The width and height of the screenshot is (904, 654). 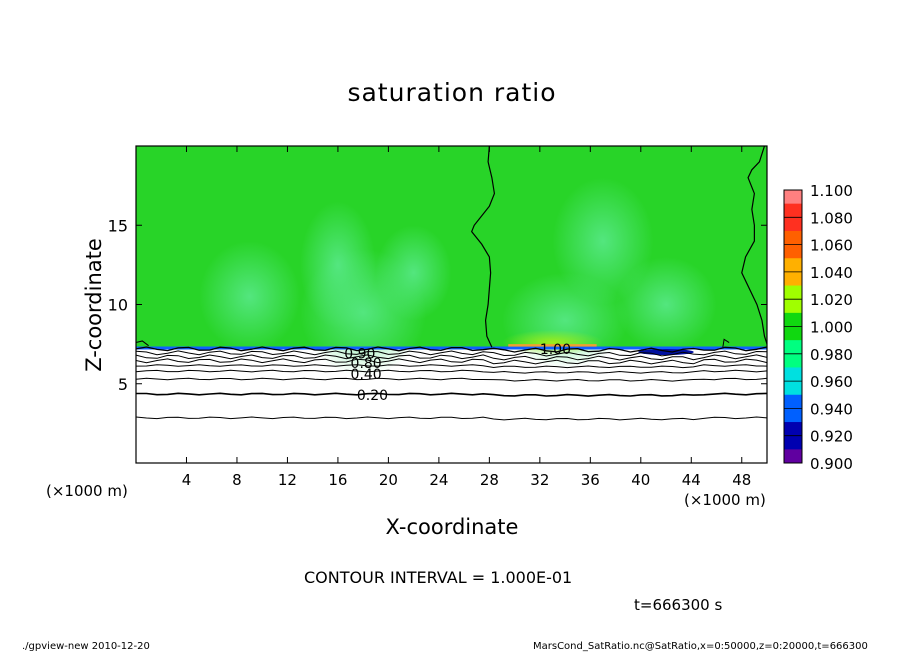 I want to click on colorbar-swatch-3-a, so click(x=793, y=279).